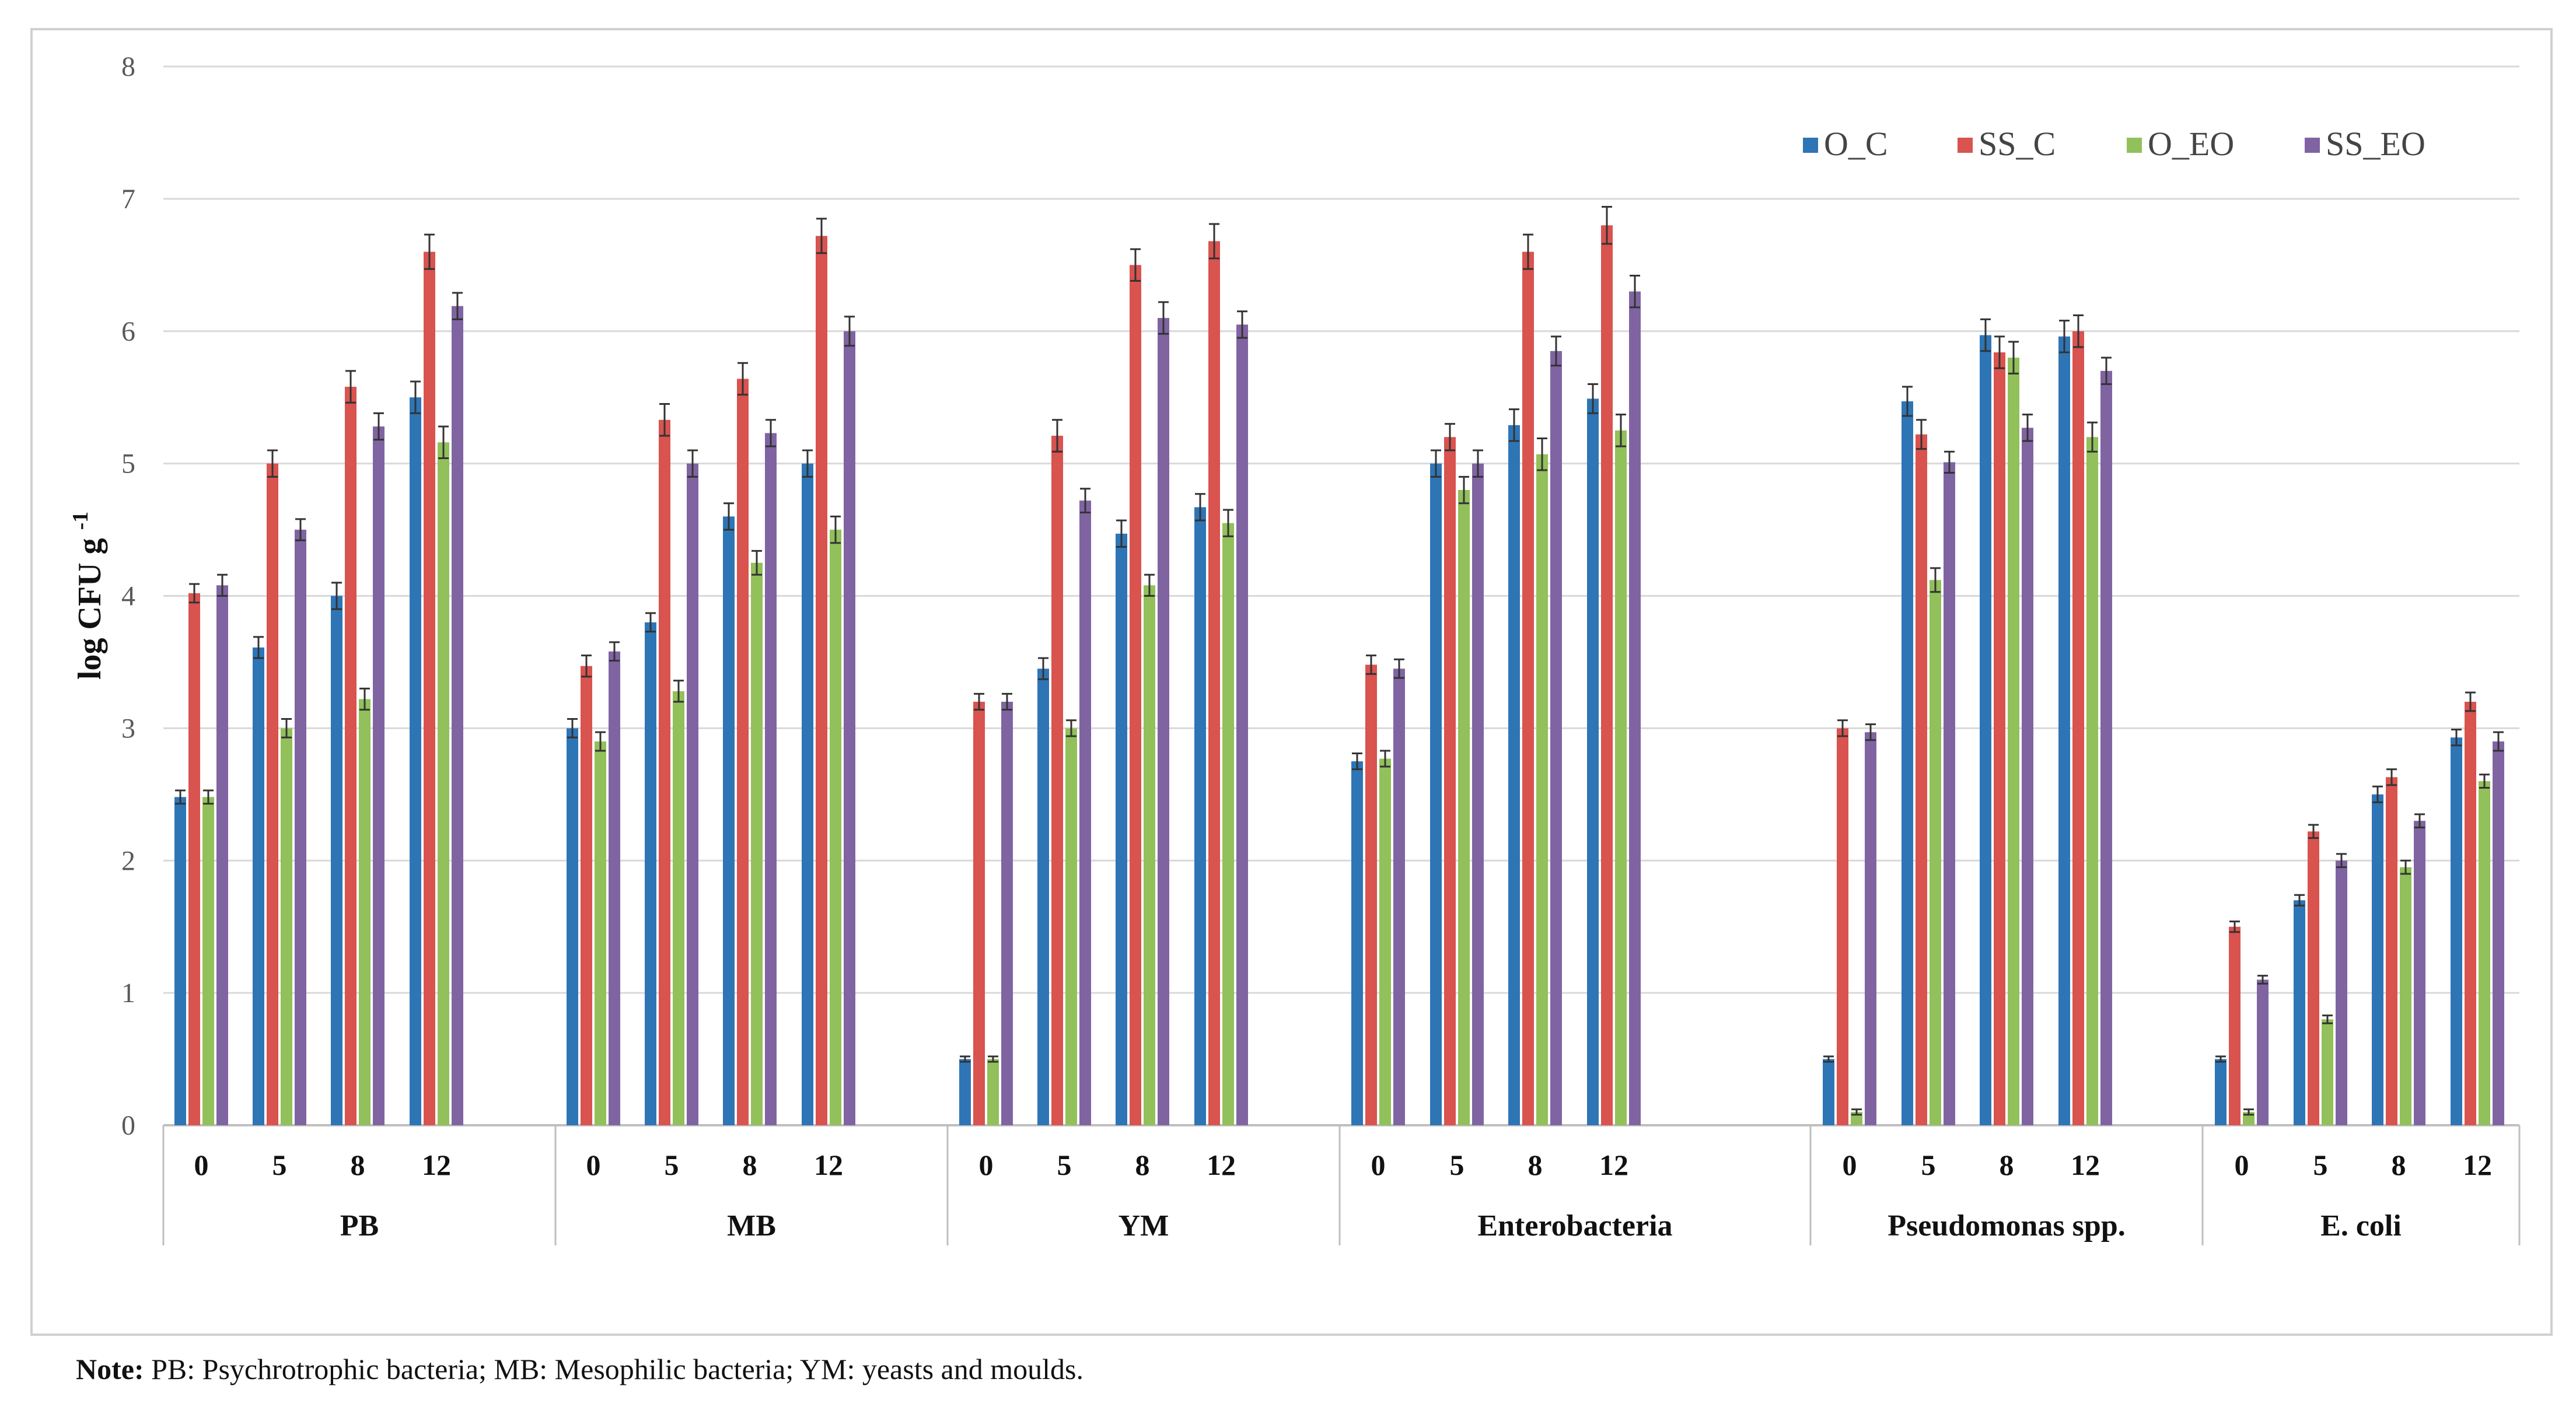 This screenshot has width=2576, height=1407. Describe the element at coordinates (2006, 1225) in the screenshot. I see `group-label: Pseudomonas spp.` at that location.